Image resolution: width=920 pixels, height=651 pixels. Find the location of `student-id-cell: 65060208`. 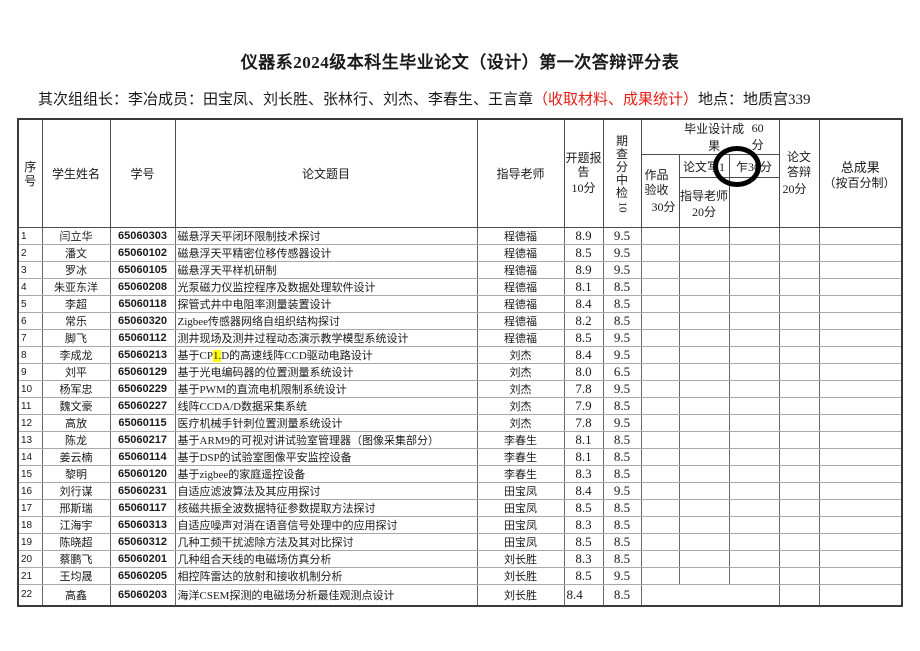

student-id-cell: 65060208 is located at coordinates (142, 287).